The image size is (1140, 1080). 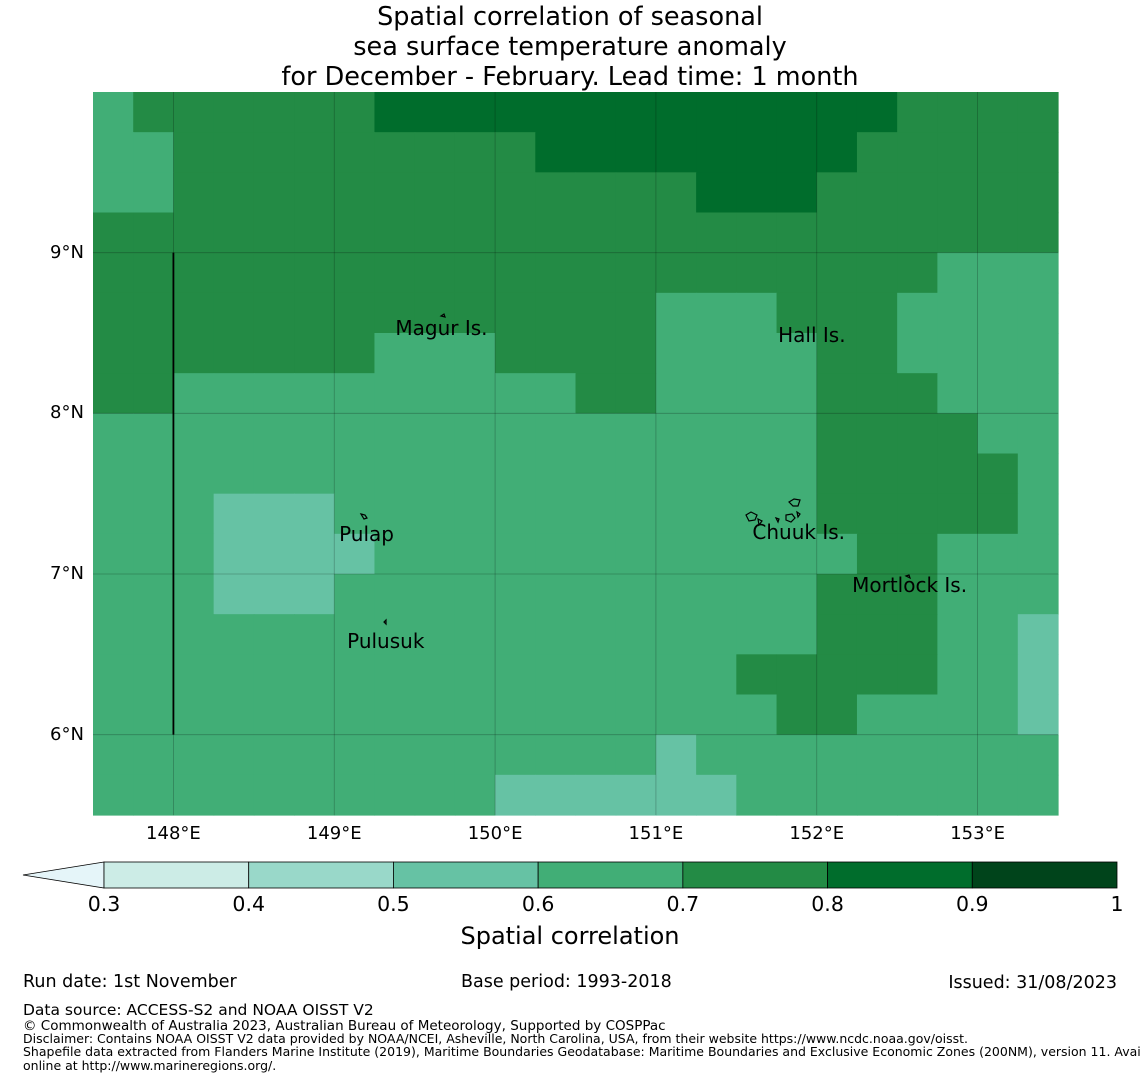 I want to click on place-label: Magur Is., so click(x=441, y=328).